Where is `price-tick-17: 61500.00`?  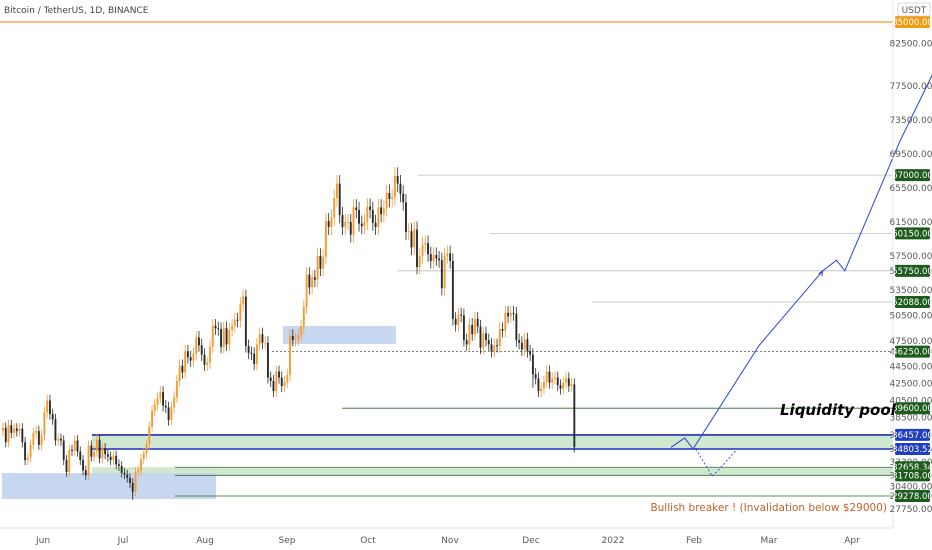 price-tick-17: 61500.00 is located at coordinates (911, 223).